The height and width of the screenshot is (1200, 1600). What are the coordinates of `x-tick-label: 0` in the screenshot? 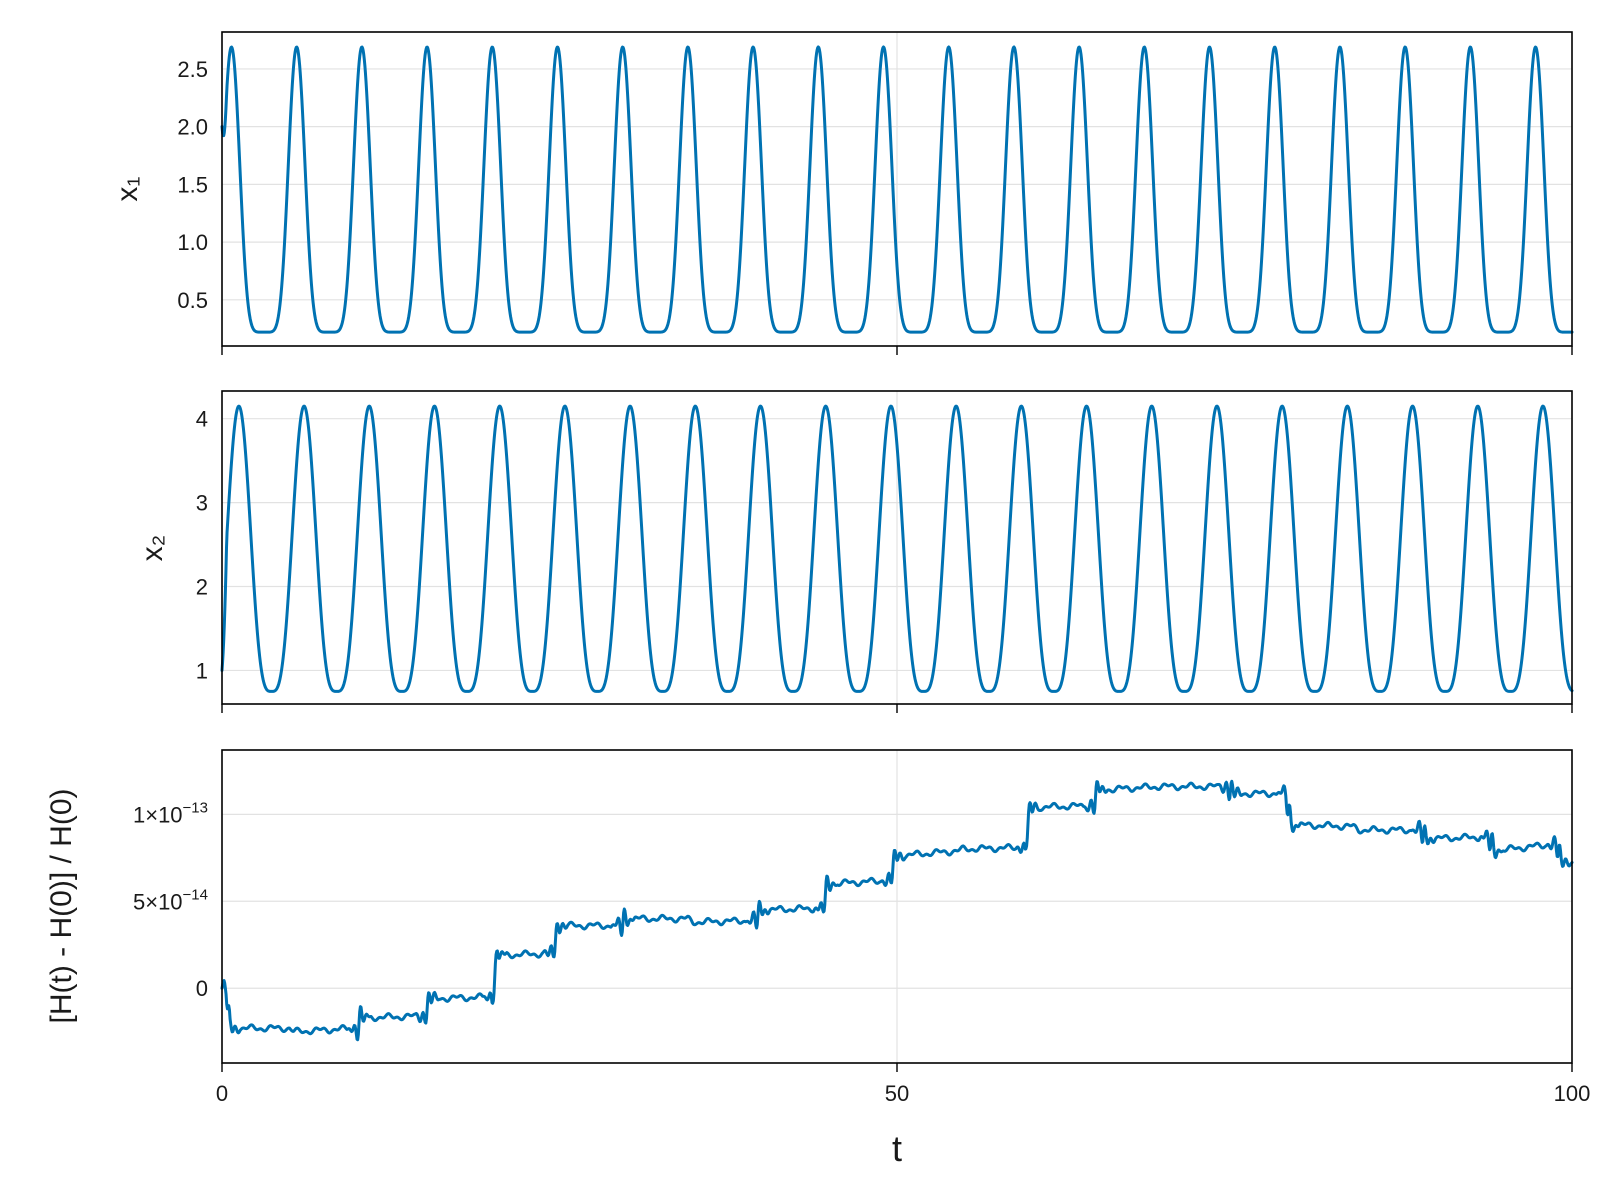 It's located at (222, 1093).